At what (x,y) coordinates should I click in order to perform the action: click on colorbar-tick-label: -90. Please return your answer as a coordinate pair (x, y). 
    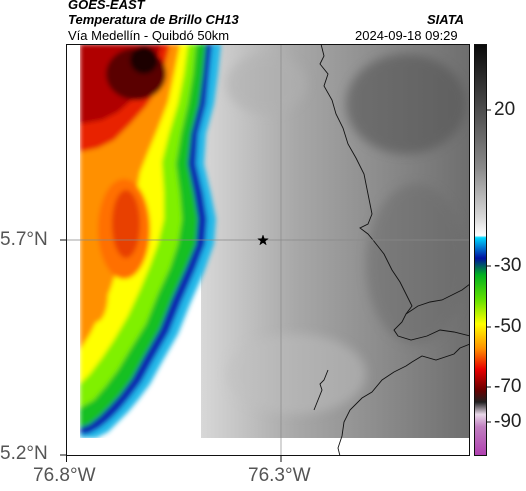
    Looking at the image, I should click on (508, 421).